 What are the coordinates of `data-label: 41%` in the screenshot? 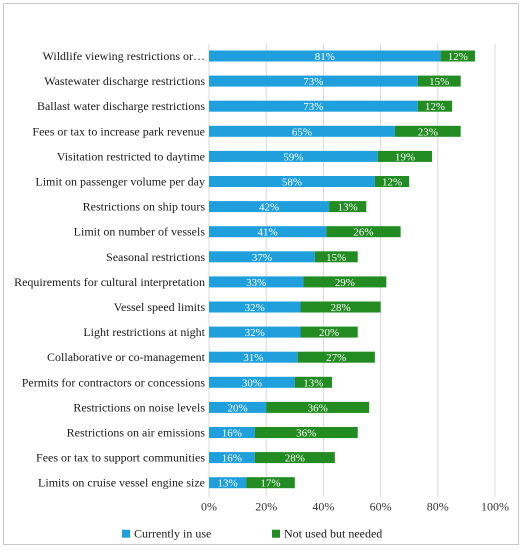 It's located at (268, 233).